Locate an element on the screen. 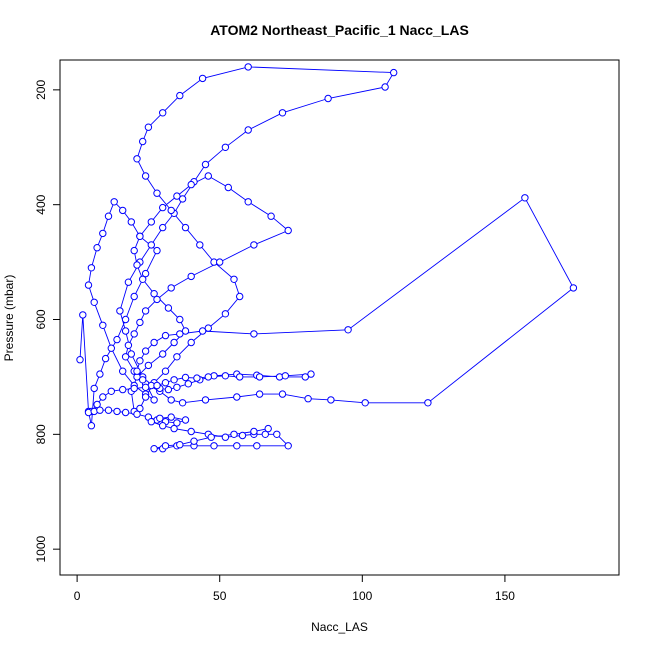  chart-title: ATOM2 Northeast_Pacific_1 Nacc_LAS is located at coordinates (339, 30).